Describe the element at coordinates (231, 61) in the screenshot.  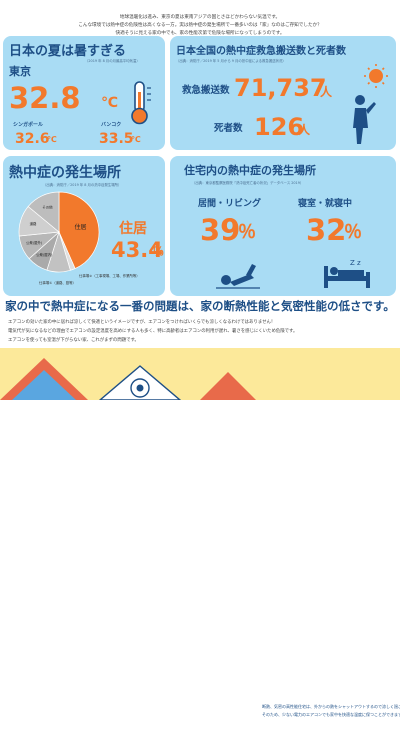
I see `card-source: （出典：消防庁／2019 年 5 月から 9 月の熱中症による救急搬送状況）` at that location.